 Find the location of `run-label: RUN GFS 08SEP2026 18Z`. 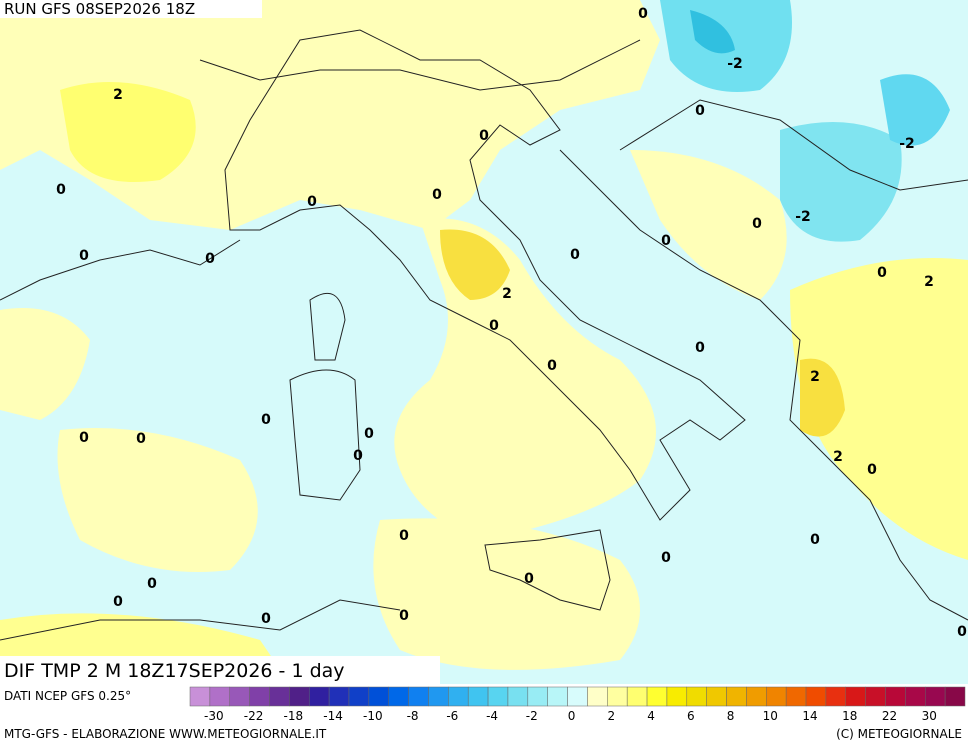

run-label: RUN GFS 08SEP2026 18Z is located at coordinates (99, 9).